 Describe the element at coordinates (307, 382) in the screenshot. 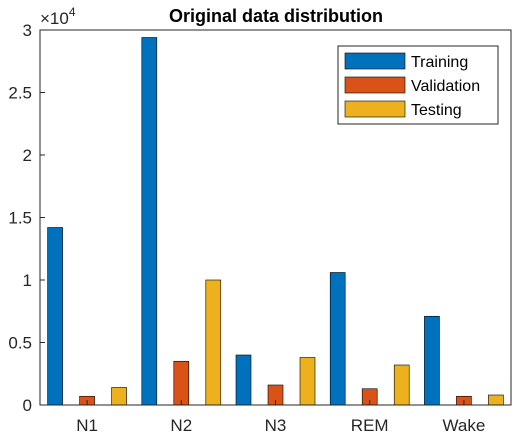

I see `bar-testing-n3` at that location.